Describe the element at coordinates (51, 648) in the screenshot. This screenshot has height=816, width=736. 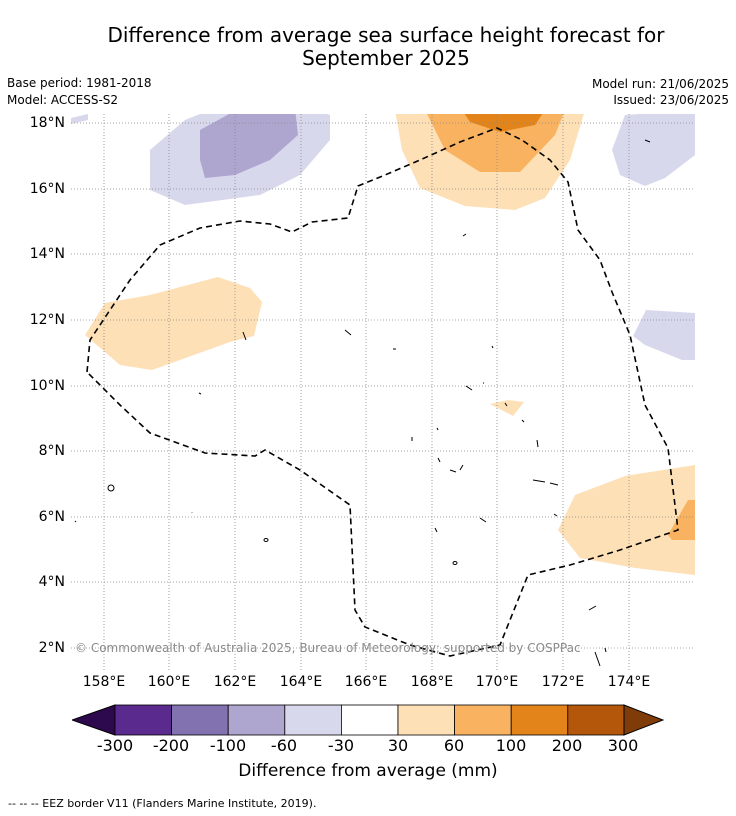
I see `lat-label-2n: 2°N` at that location.